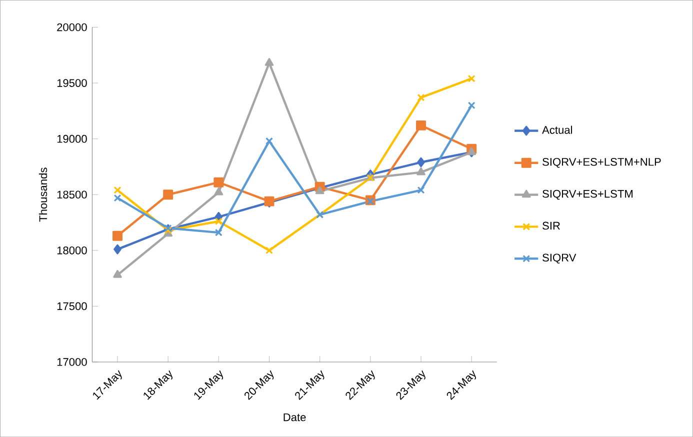 This screenshot has height=437, width=693. What do you see at coordinates (601, 163) in the screenshot?
I see `legend-label: SIQRV+ES+LSTM+NLP` at bounding box center [601, 163].